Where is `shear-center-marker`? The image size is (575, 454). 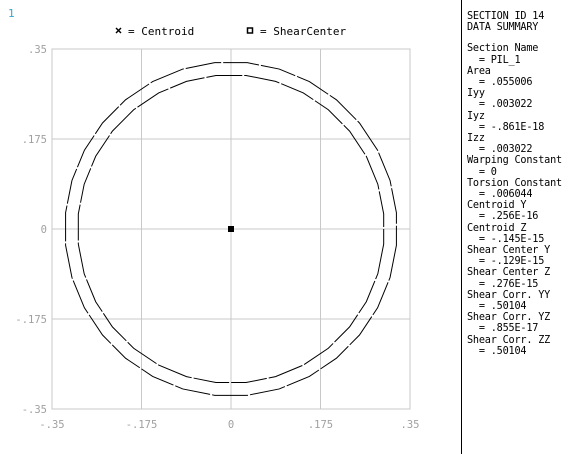
shear-center-marker is located at coordinates (231, 229).